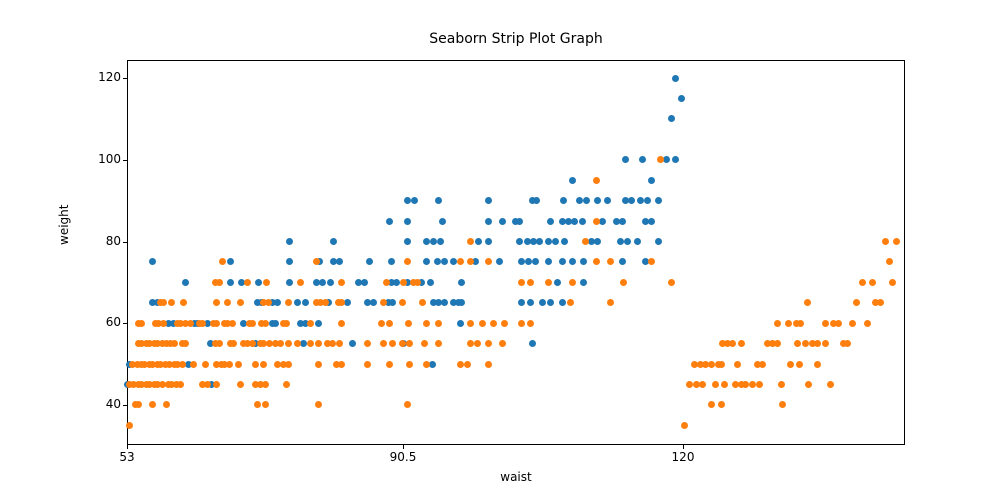  Describe the element at coordinates (516, 39) in the screenshot. I see `chart-title: Seaborn Strip Plot Graph` at that location.